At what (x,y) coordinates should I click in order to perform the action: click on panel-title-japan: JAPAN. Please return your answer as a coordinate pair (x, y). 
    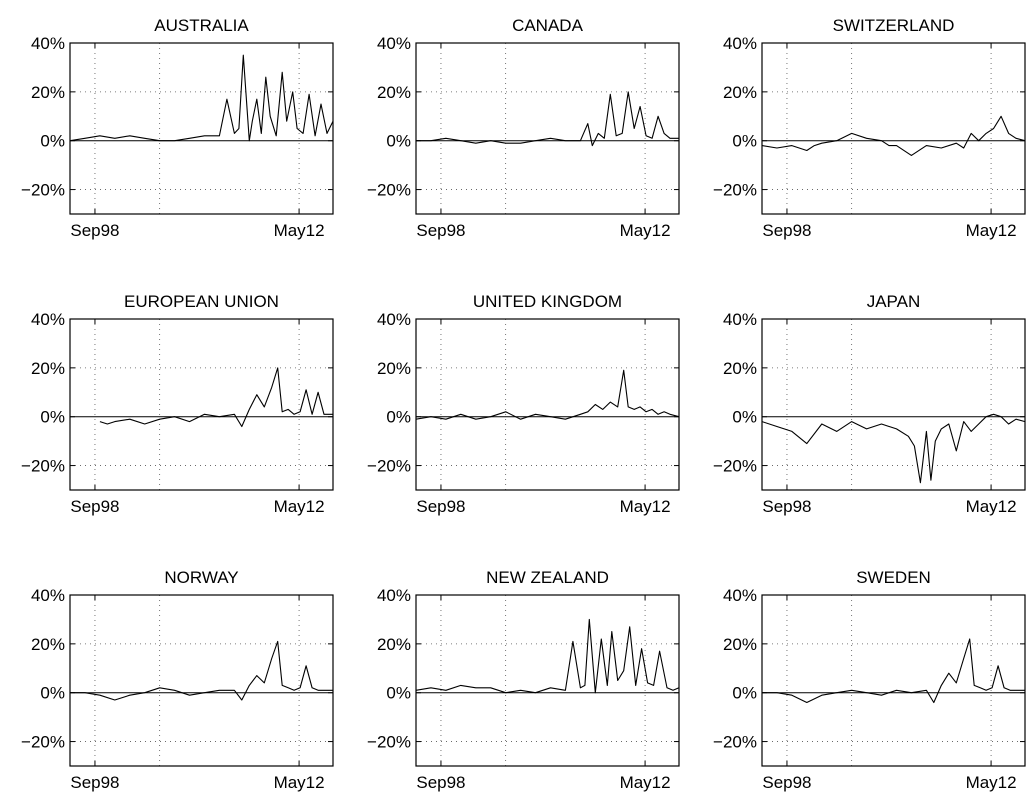
    Looking at the image, I should click on (894, 301).